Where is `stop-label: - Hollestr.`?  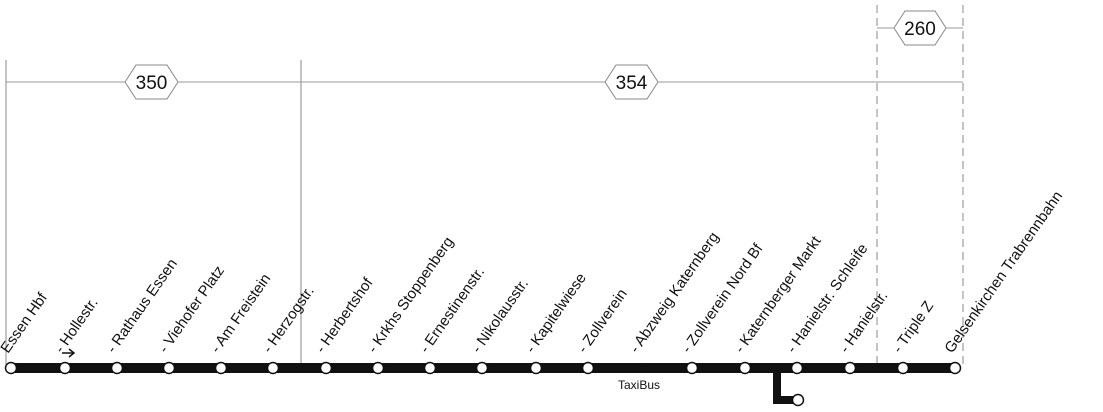
stop-label: - Hollestr. is located at coordinates (76, 326).